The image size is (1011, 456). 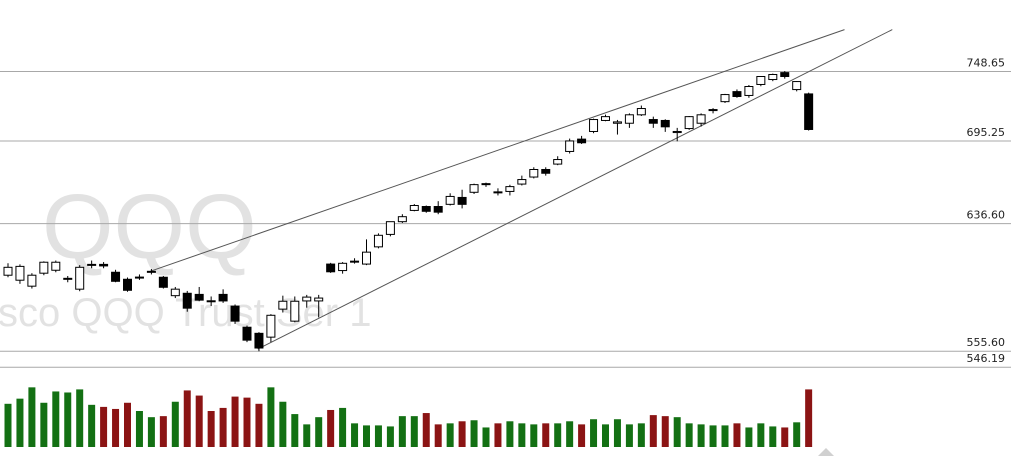 What do you see at coordinates (986, 63) in the screenshot?
I see `y-tick-label: 748.65` at bounding box center [986, 63].